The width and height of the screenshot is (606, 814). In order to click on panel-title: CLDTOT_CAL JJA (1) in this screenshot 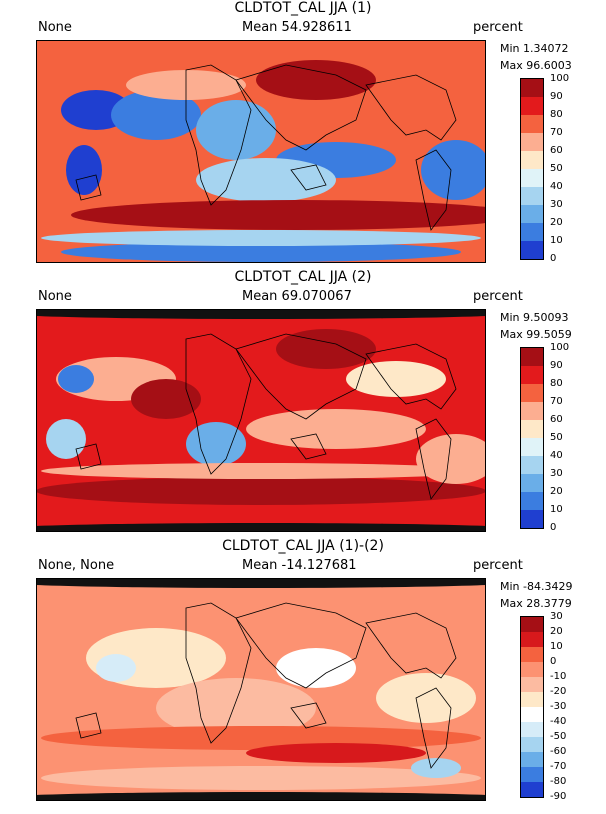, I will do `click(303, 8)`.